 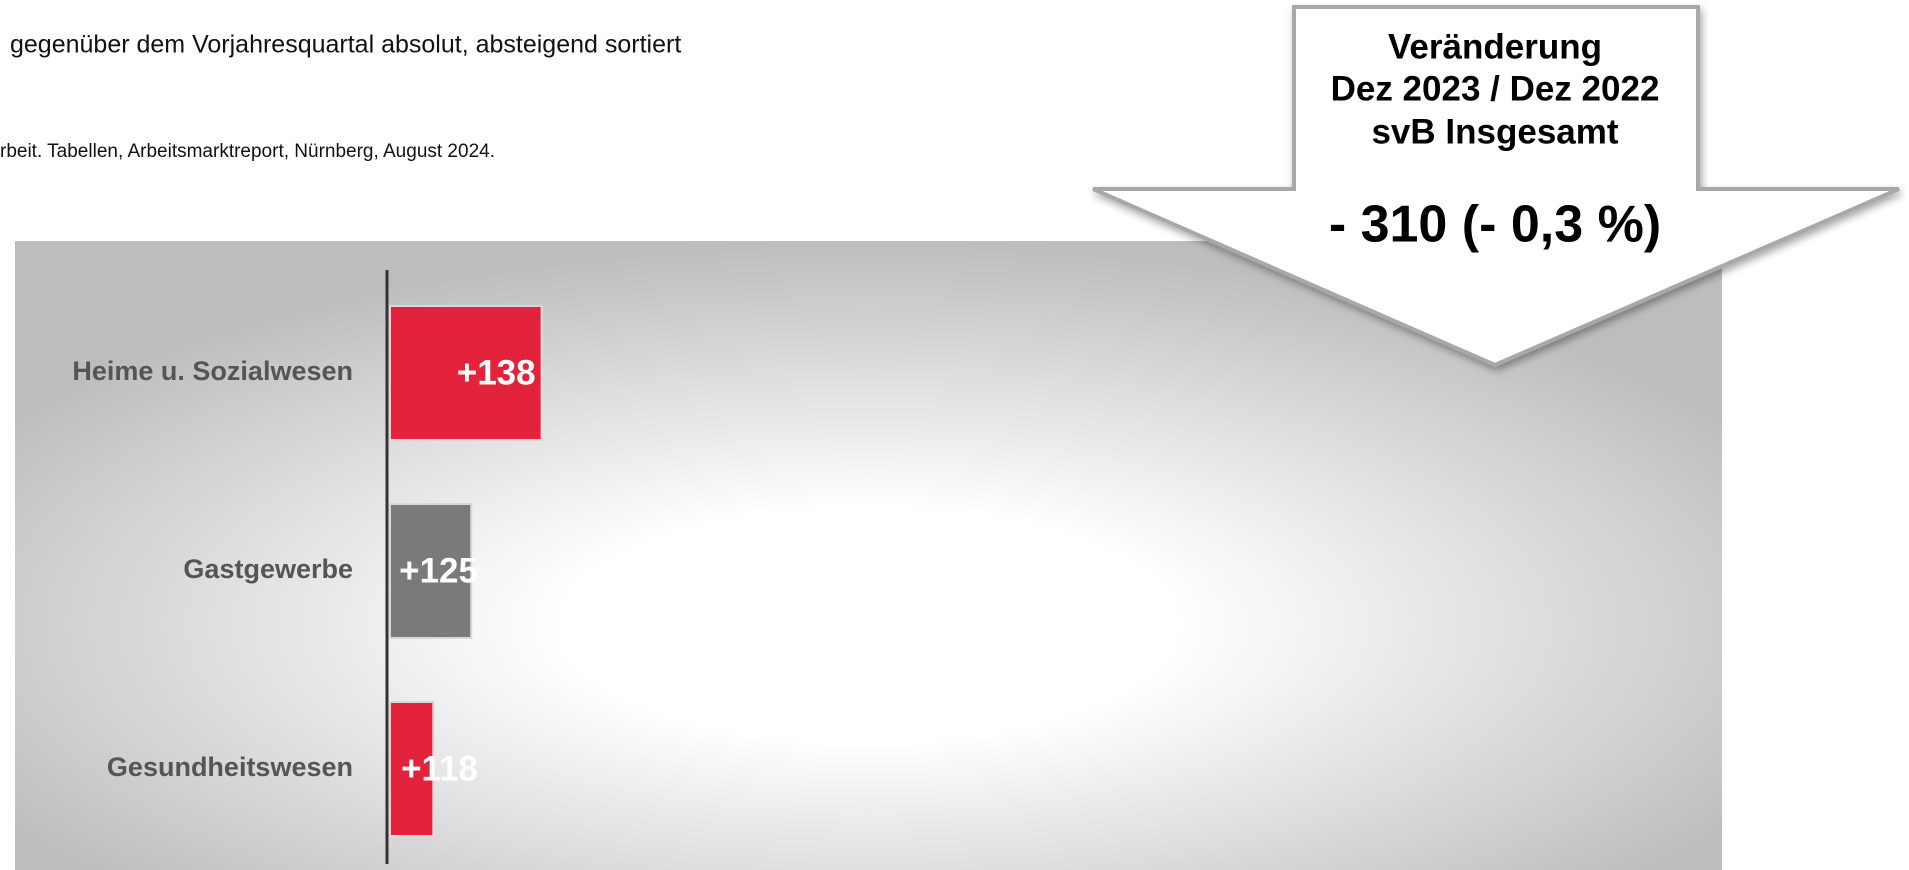 What do you see at coordinates (1495, 46) in the screenshot?
I see `callout-line: Veränderung` at bounding box center [1495, 46].